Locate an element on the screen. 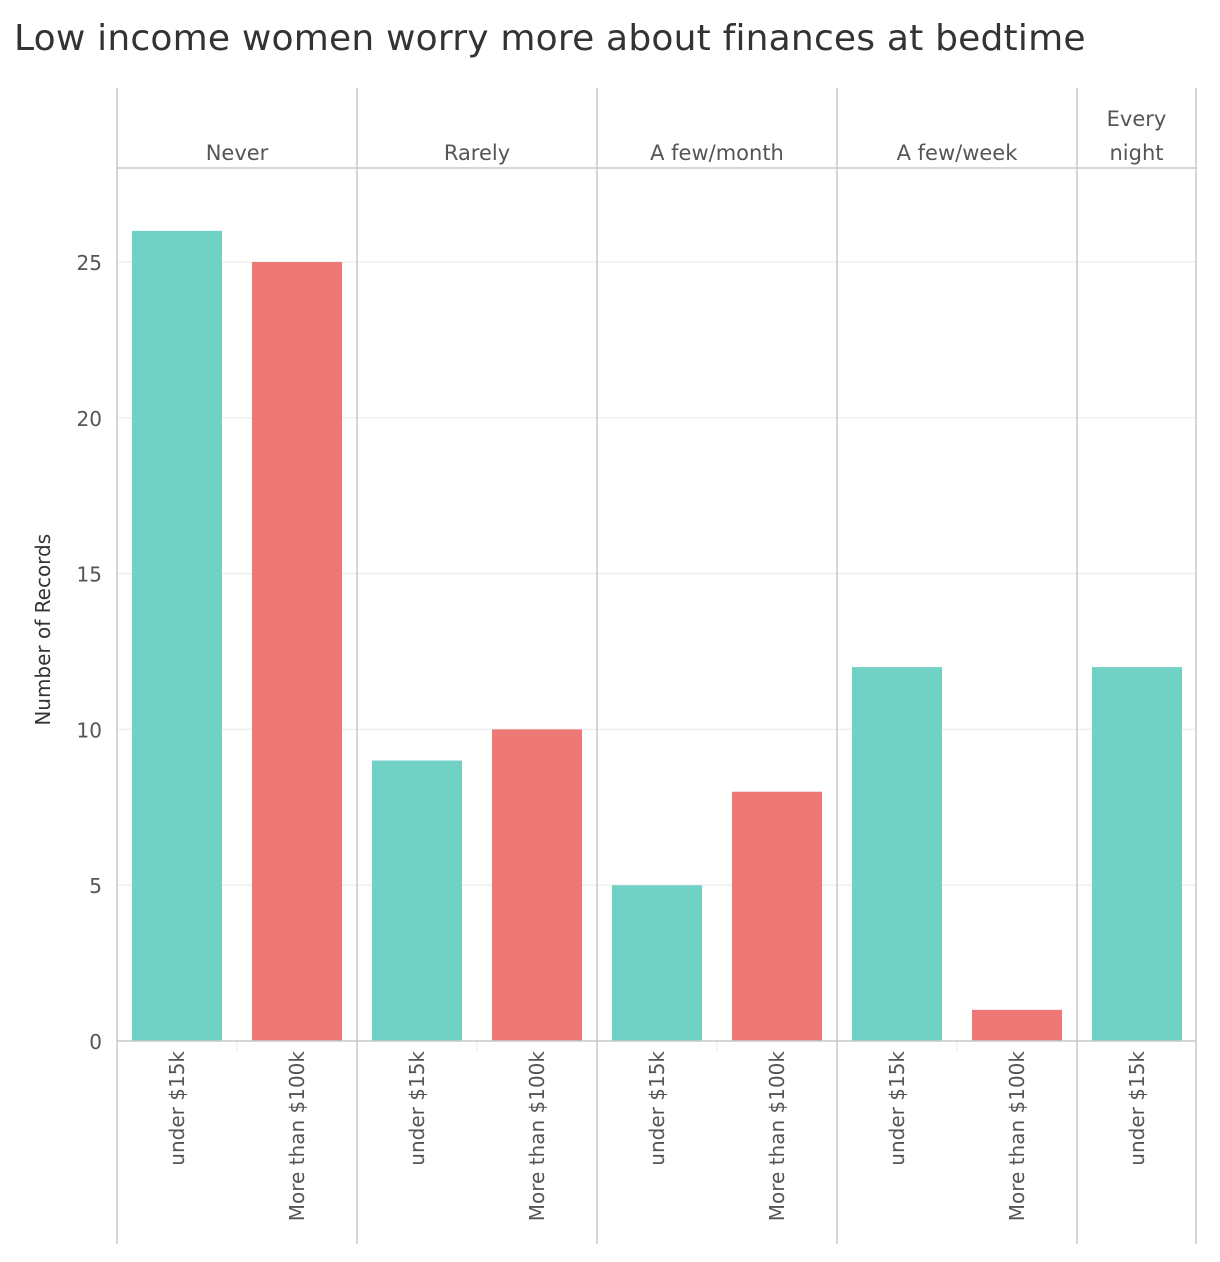  y-tick-label: 0 is located at coordinates (95, 1042).